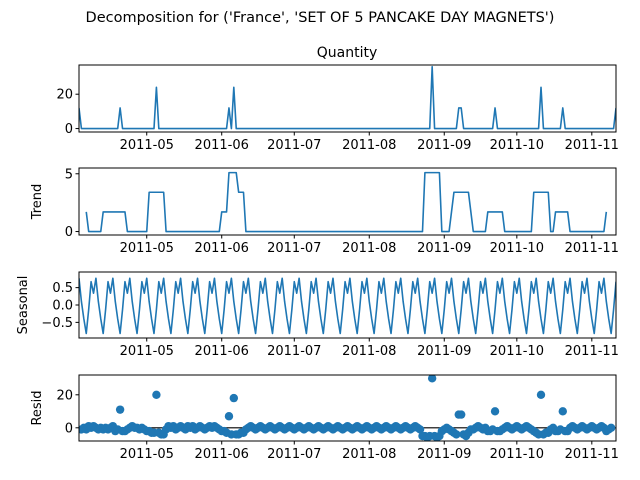  What do you see at coordinates (347, 408) in the screenshot?
I see `resid-axes-frame` at bounding box center [347, 408].